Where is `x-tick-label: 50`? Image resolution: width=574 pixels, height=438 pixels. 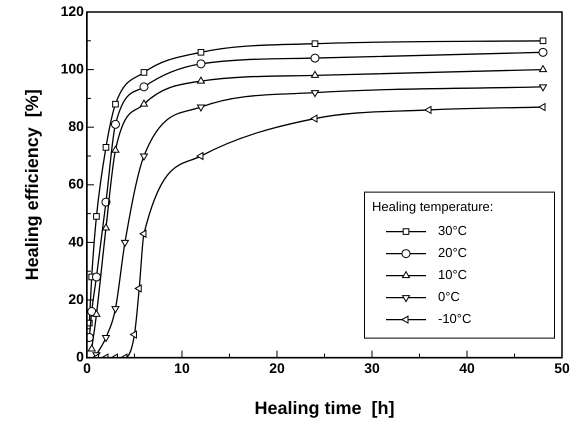 x-tick-label: 50 is located at coordinates (562, 368).